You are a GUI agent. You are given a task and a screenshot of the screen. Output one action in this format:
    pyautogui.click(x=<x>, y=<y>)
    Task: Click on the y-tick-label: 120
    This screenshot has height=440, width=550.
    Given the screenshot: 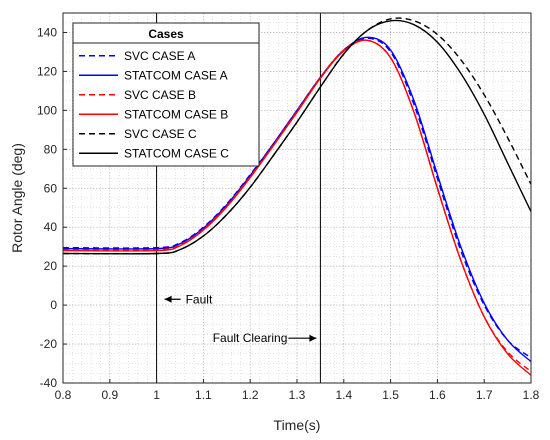 What is the action you would take?
    pyautogui.click(x=47, y=71)
    